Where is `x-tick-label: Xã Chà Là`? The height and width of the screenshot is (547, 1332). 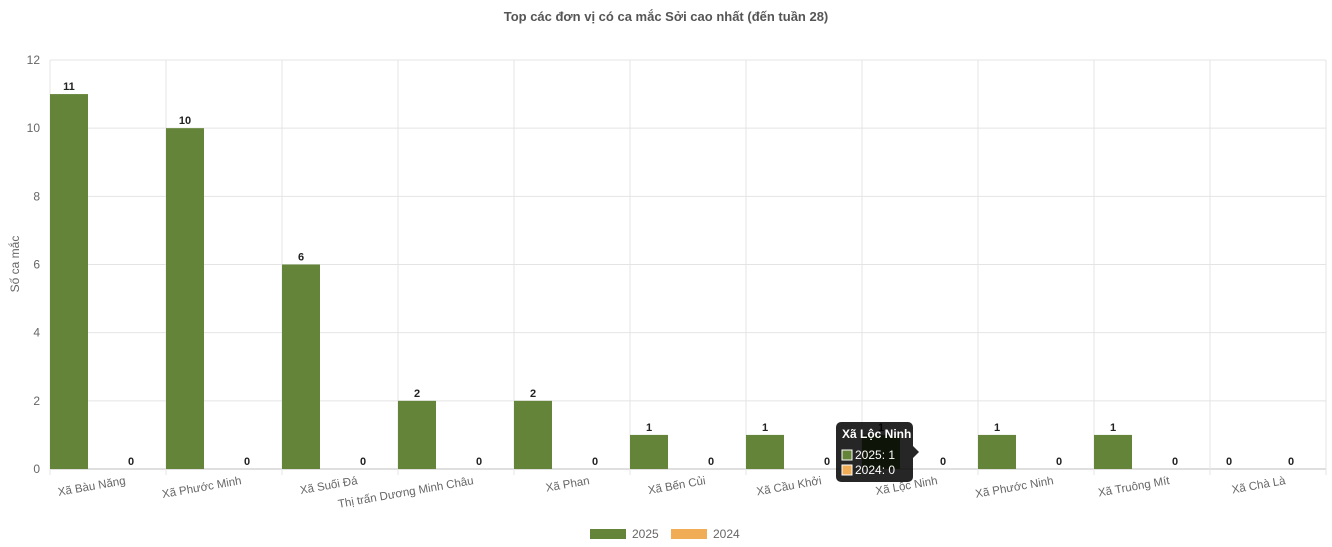
x-tick-label: Xã Chà Là is located at coordinates (1259, 485).